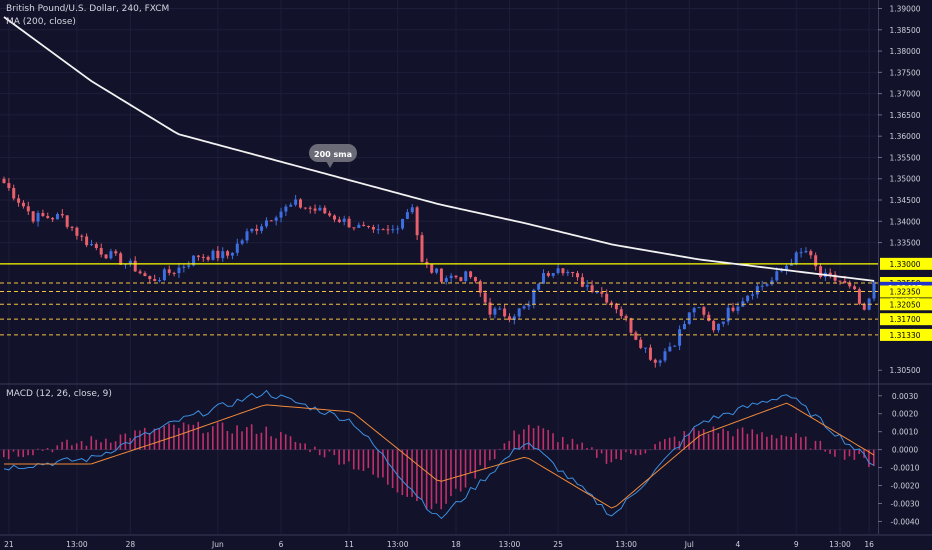 The image size is (932, 550). What do you see at coordinates (796, 544) in the screenshot?
I see `time-tick-label: 9` at bounding box center [796, 544].